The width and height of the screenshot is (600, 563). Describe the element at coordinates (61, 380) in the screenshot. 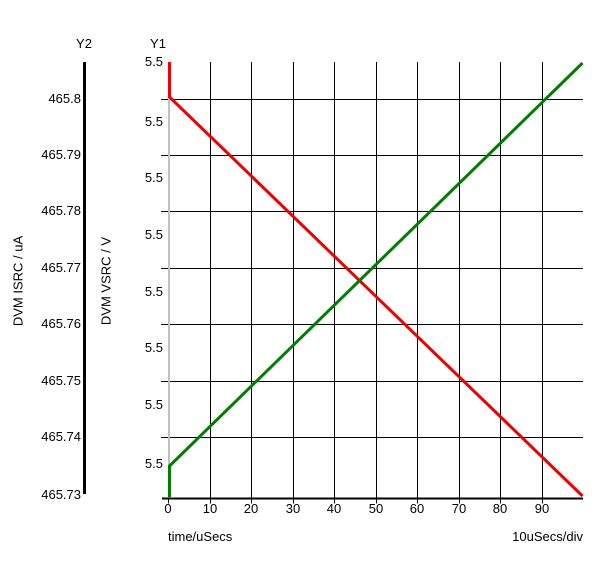

I see `y2-tick-label: 465.75` at that location.